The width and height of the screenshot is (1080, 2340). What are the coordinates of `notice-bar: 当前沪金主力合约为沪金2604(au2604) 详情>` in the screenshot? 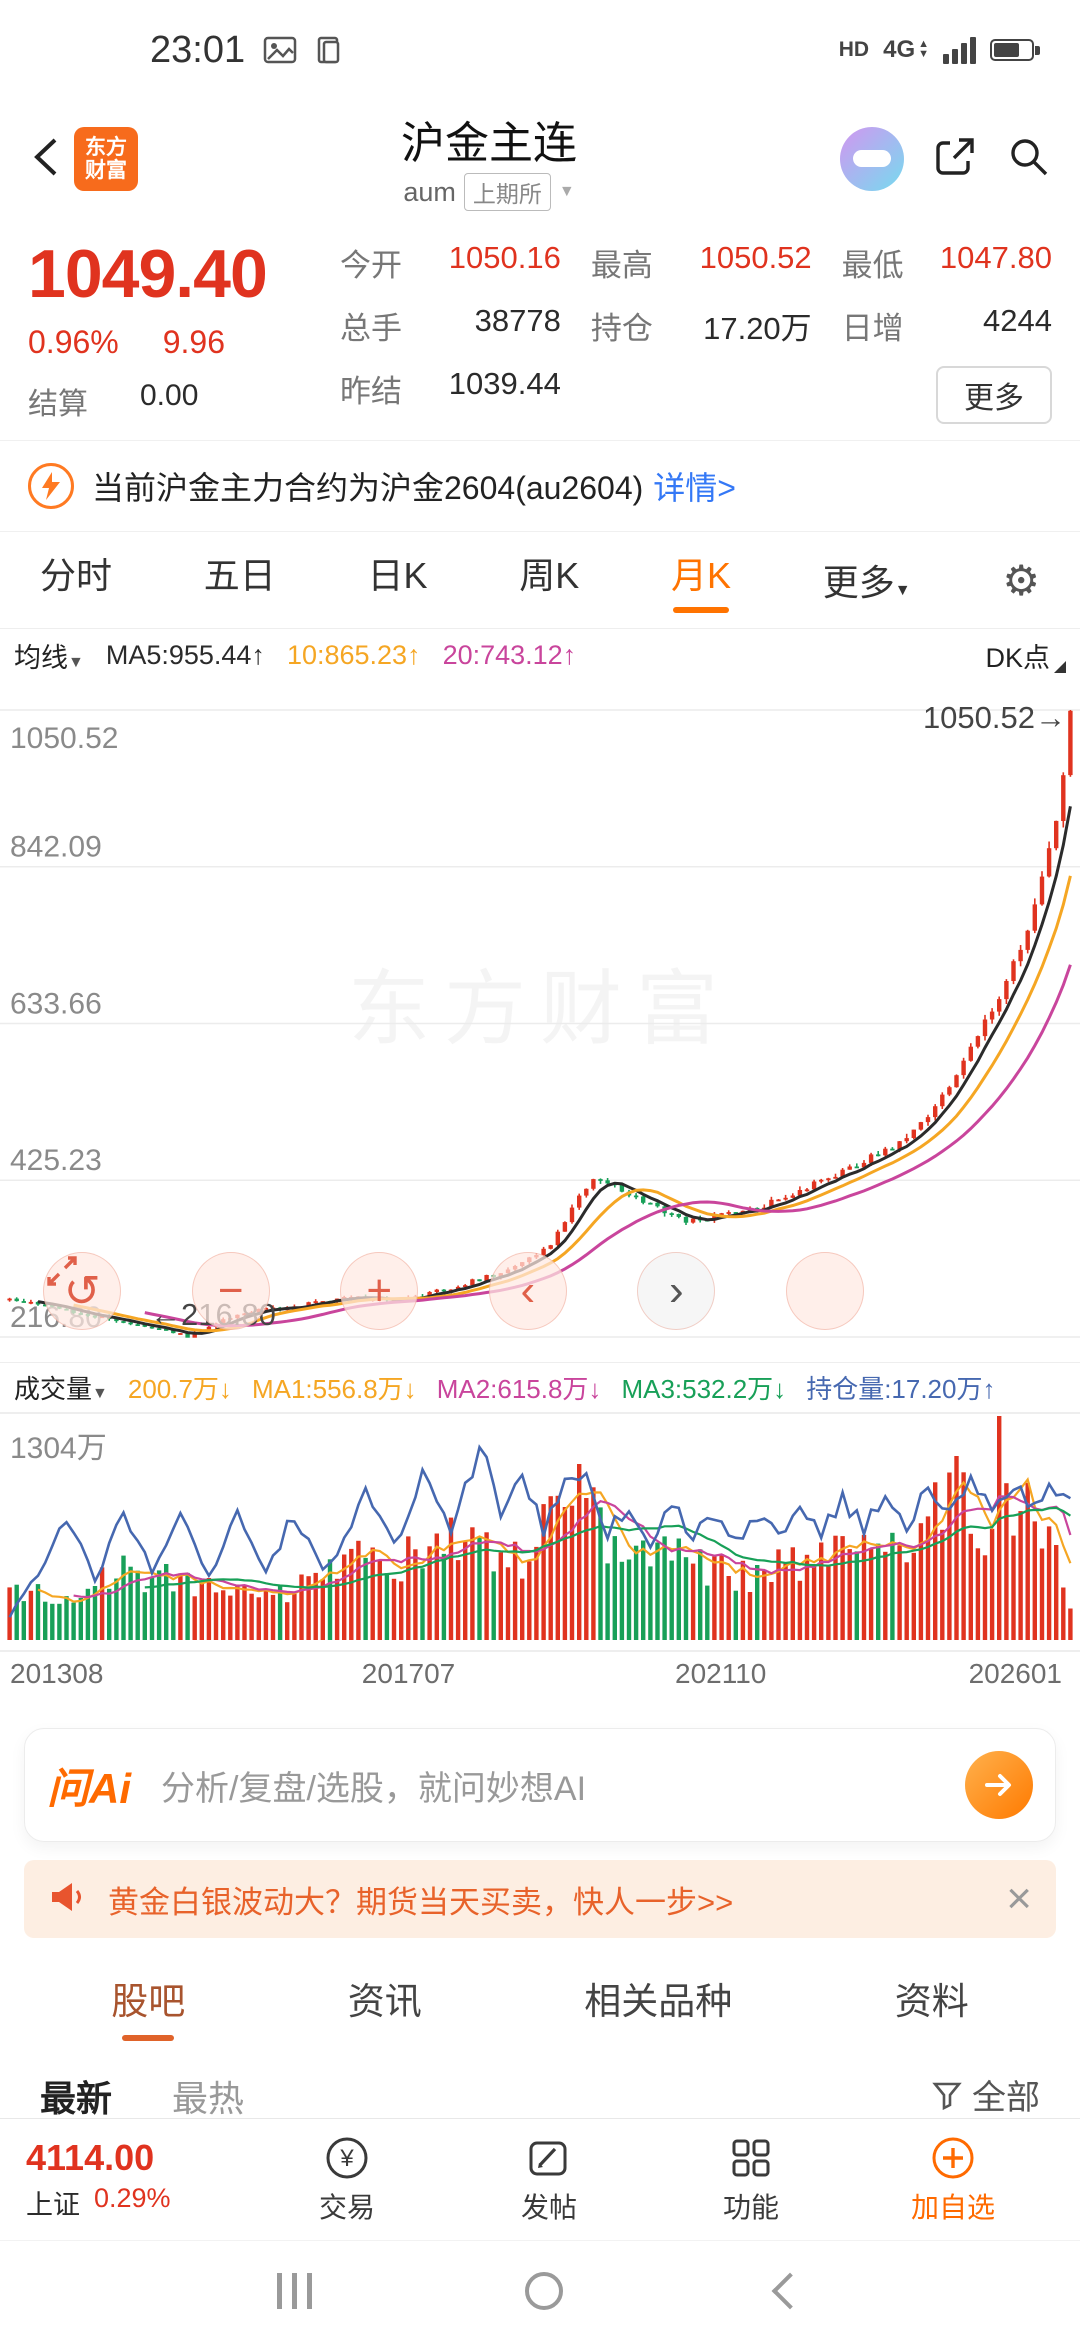 It's located at (540, 486).